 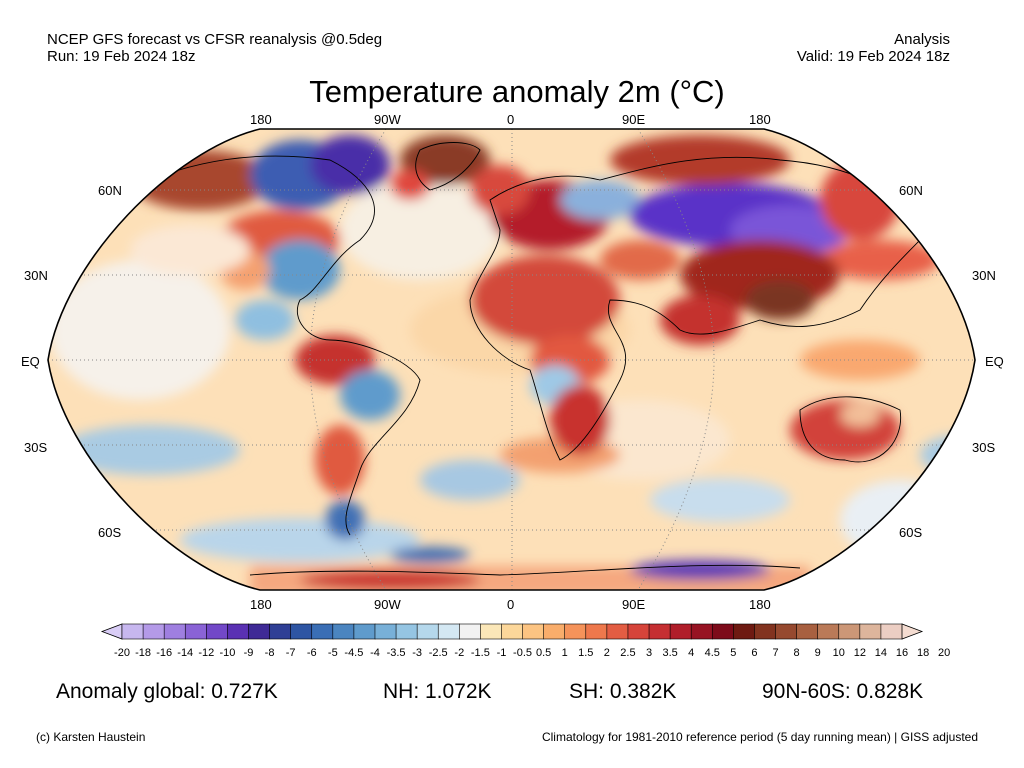 What do you see at coordinates (354, 653) in the screenshot?
I see `colorbar-tick-label: -4.5` at bounding box center [354, 653].